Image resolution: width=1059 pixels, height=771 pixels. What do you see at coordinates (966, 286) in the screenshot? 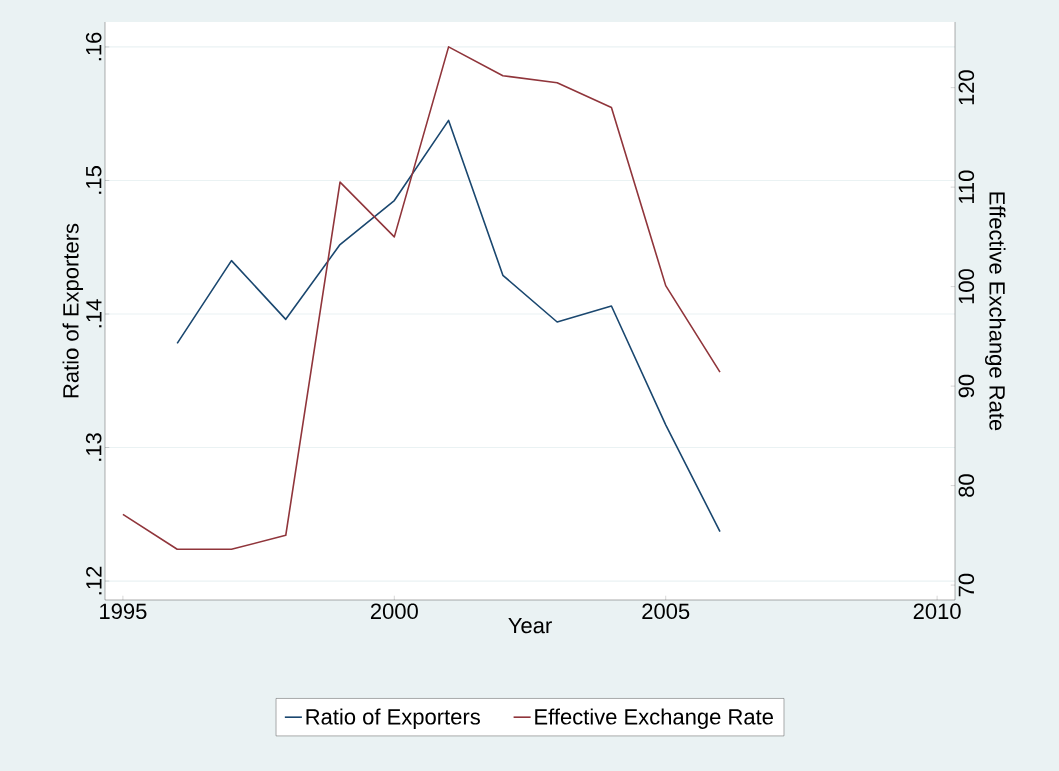
I see `y2-tick-label: 100` at bounding box center [966, 286].